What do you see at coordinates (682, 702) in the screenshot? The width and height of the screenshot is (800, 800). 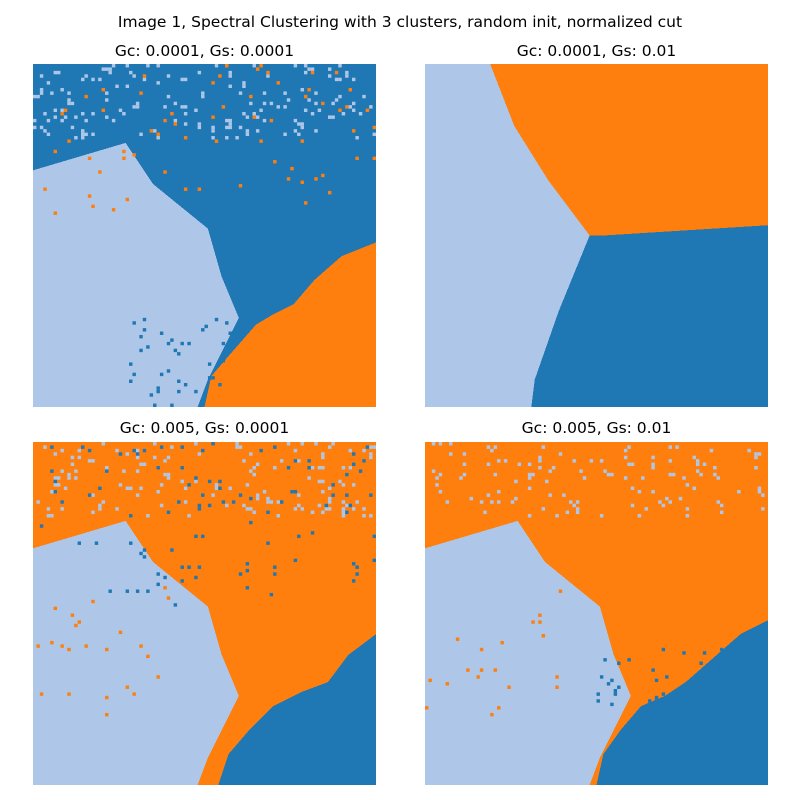 I see `cluster-region-dark-blue` at bounding box center [682, 702].